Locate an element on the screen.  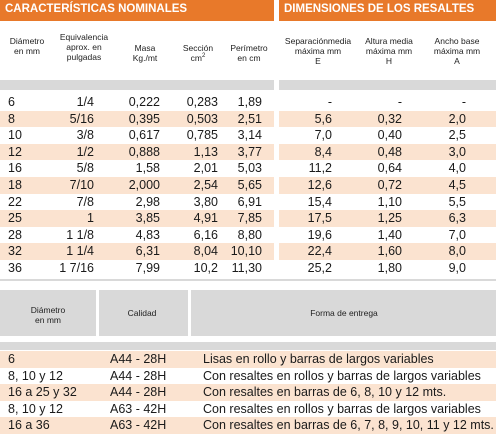
table-row: 28 1 1/8 4,83 6,16 8,80 19,6 1,40 7,0 is located at coordinates (248, 235).